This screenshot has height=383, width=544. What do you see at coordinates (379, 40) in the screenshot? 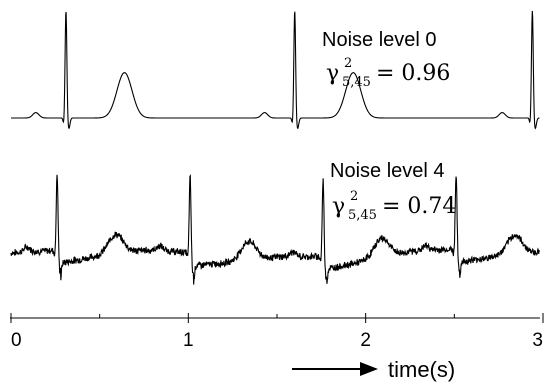
I see `annotation-noise-level-0: Noise level 0` at bounding box center [379, 40].